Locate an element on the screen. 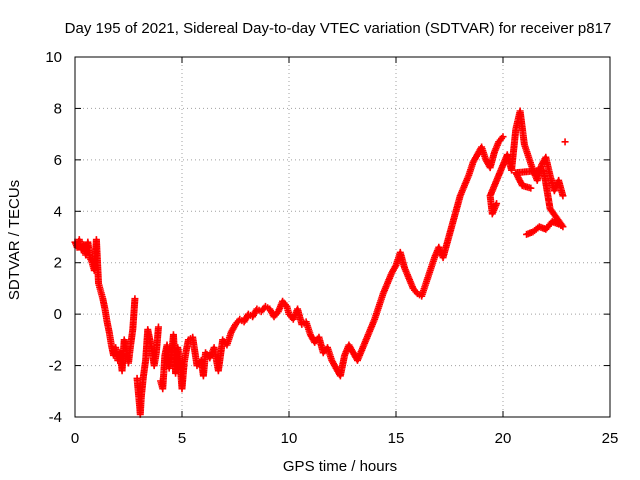 This screenshot has width=640, height=480. y-tick-label-2: 0 is located at coordinates (58, 314).